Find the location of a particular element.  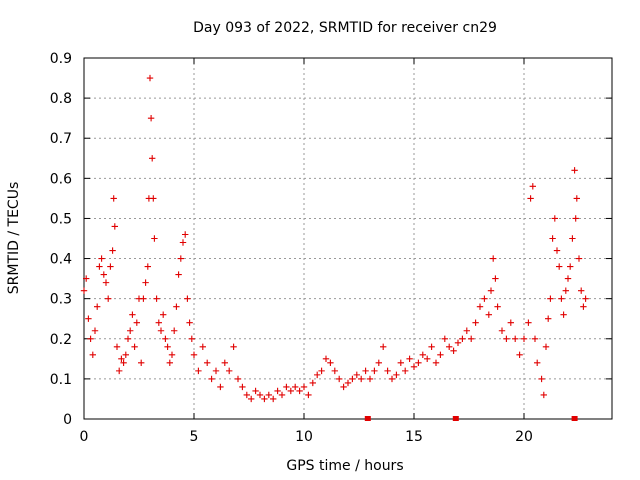

y-tick-label: 0.9 is located at coordinates (61, 59).